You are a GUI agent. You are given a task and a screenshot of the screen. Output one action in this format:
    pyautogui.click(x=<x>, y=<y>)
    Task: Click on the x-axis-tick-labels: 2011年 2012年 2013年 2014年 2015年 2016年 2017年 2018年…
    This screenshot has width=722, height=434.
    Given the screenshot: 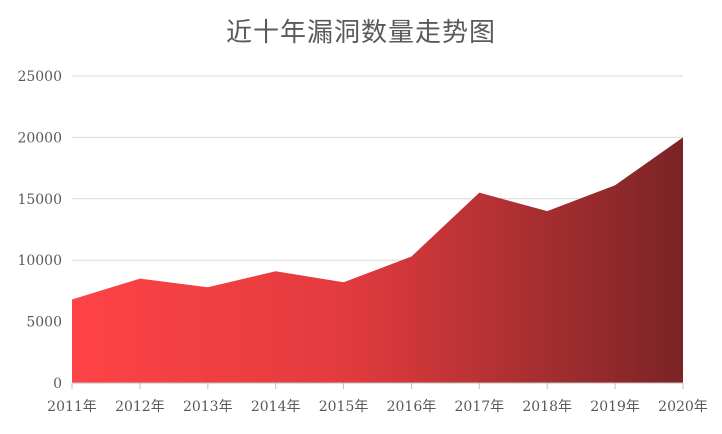 What is the action you would take?
    pyautogui.click(x=377, y=407)
    